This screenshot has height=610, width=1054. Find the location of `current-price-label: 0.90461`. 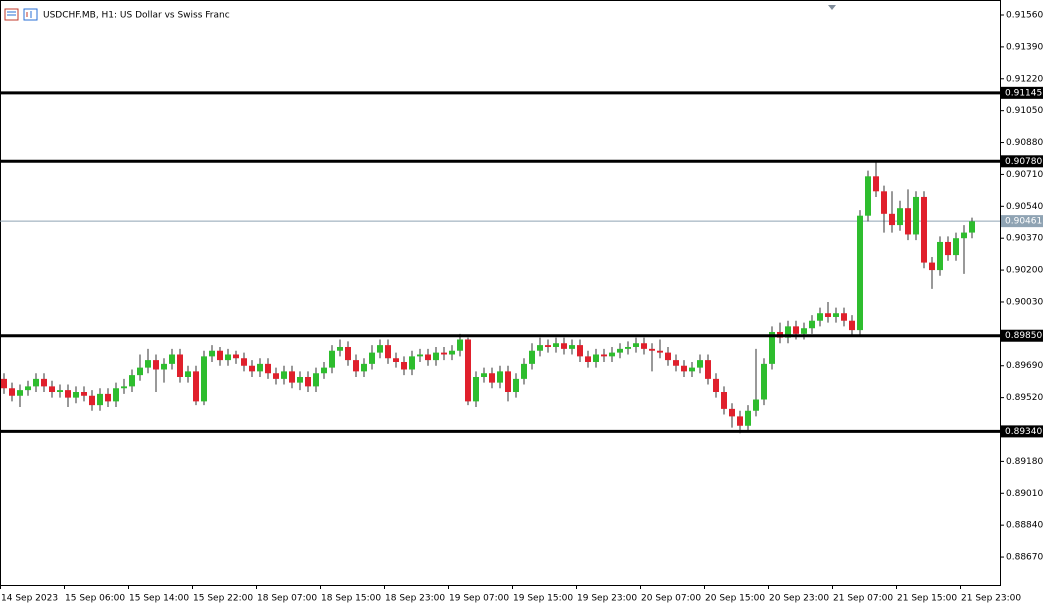

current-price-label: 0.90461 is located at coordinates (1023, 222).